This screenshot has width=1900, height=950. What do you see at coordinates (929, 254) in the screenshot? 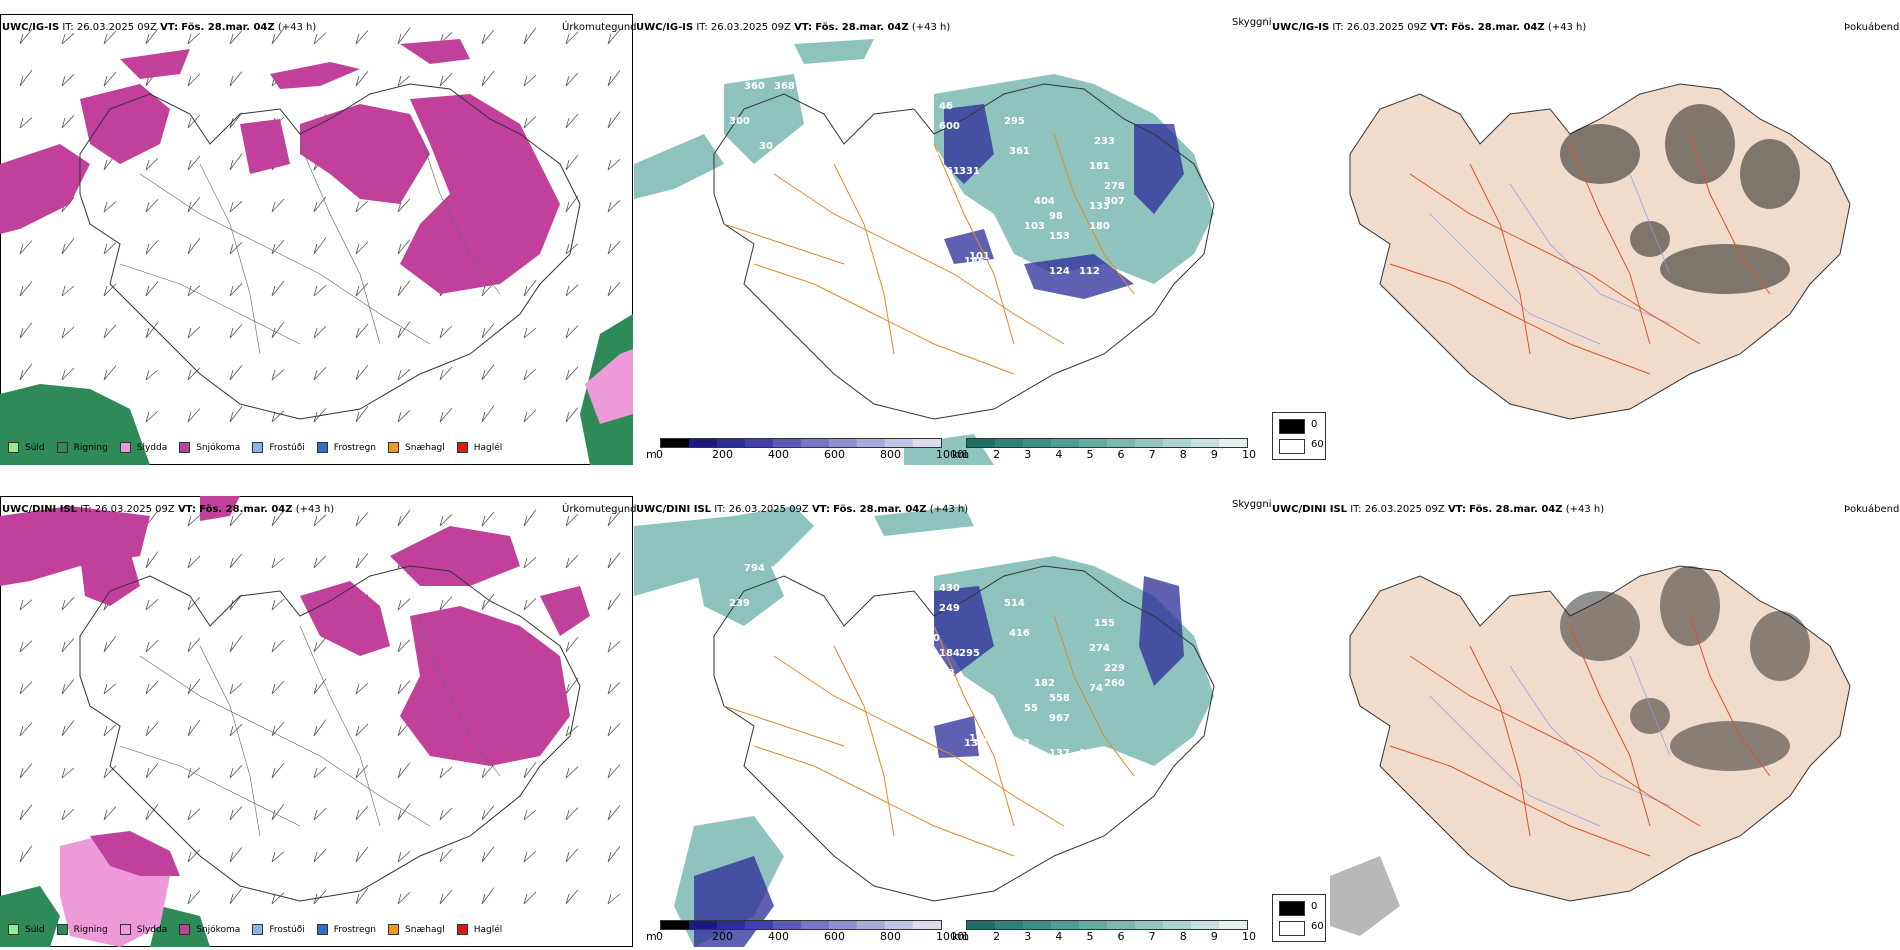
I see `road-lines-orange` at bounding box center [929, 254].